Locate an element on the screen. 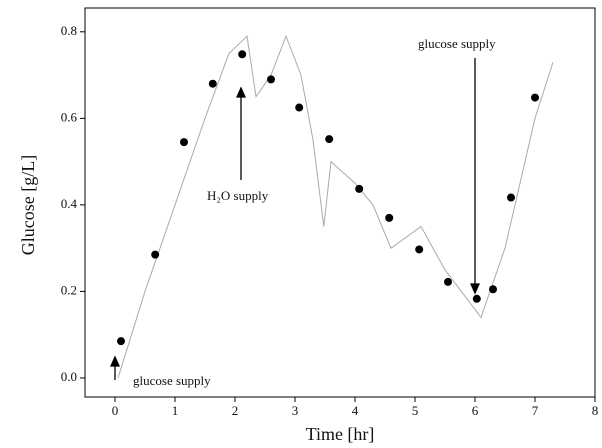 Image resolution: width=602 pixels, height=448 pixels. y-tick-label: 0.8 is located at coordinates (69, 30).